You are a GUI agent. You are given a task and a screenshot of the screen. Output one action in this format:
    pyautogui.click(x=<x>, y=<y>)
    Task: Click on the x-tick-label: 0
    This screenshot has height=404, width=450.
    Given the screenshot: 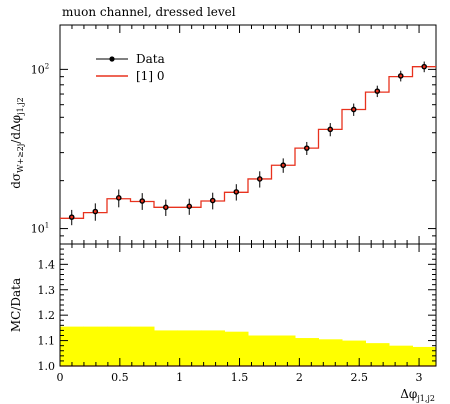 What is the action you would take?
    pyautogui.click(x=60, y=377)
    